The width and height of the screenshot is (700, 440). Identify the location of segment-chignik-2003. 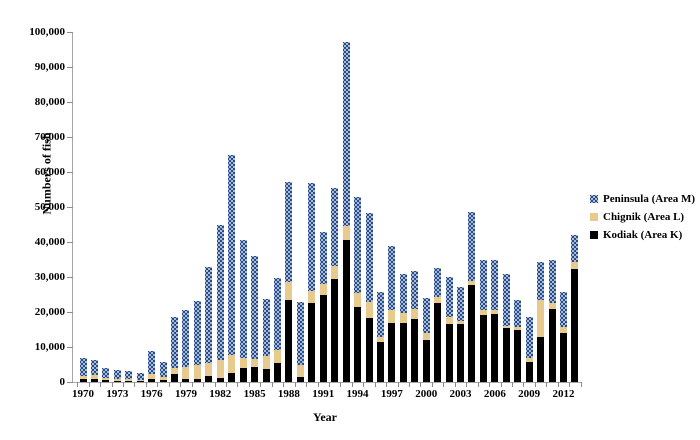
(461, 322).